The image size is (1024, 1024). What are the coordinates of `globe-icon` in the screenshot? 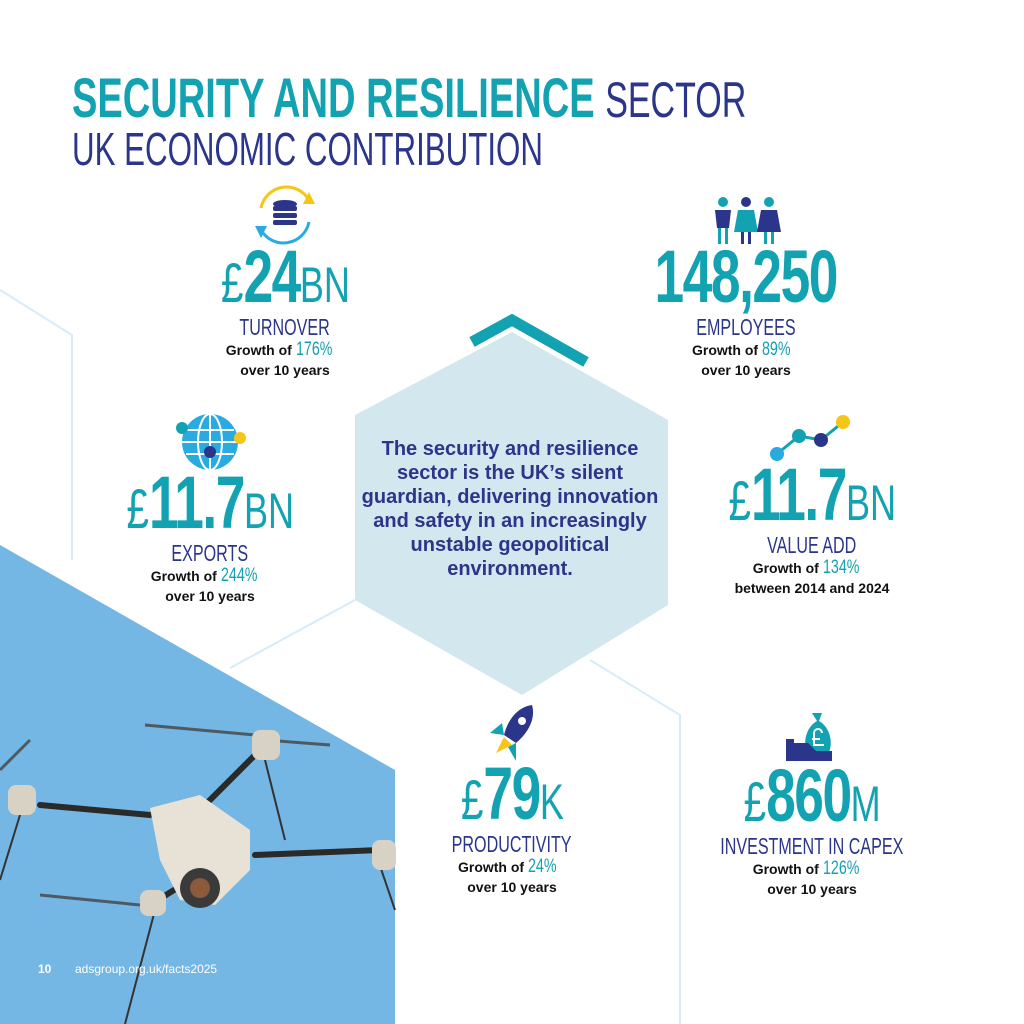 It's located at (210, 441).